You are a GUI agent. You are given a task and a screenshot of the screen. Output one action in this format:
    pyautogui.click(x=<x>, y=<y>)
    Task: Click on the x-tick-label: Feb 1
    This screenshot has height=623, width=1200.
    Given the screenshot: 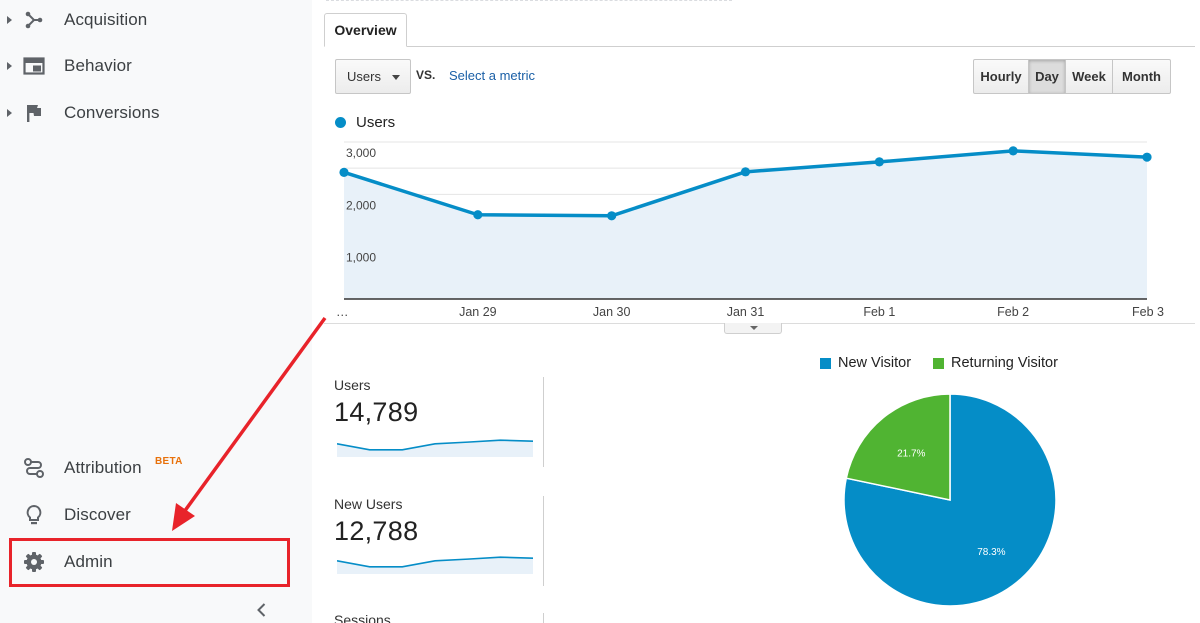 What is the action you would take?
    pyautogui.click(x=879, y=312)
    